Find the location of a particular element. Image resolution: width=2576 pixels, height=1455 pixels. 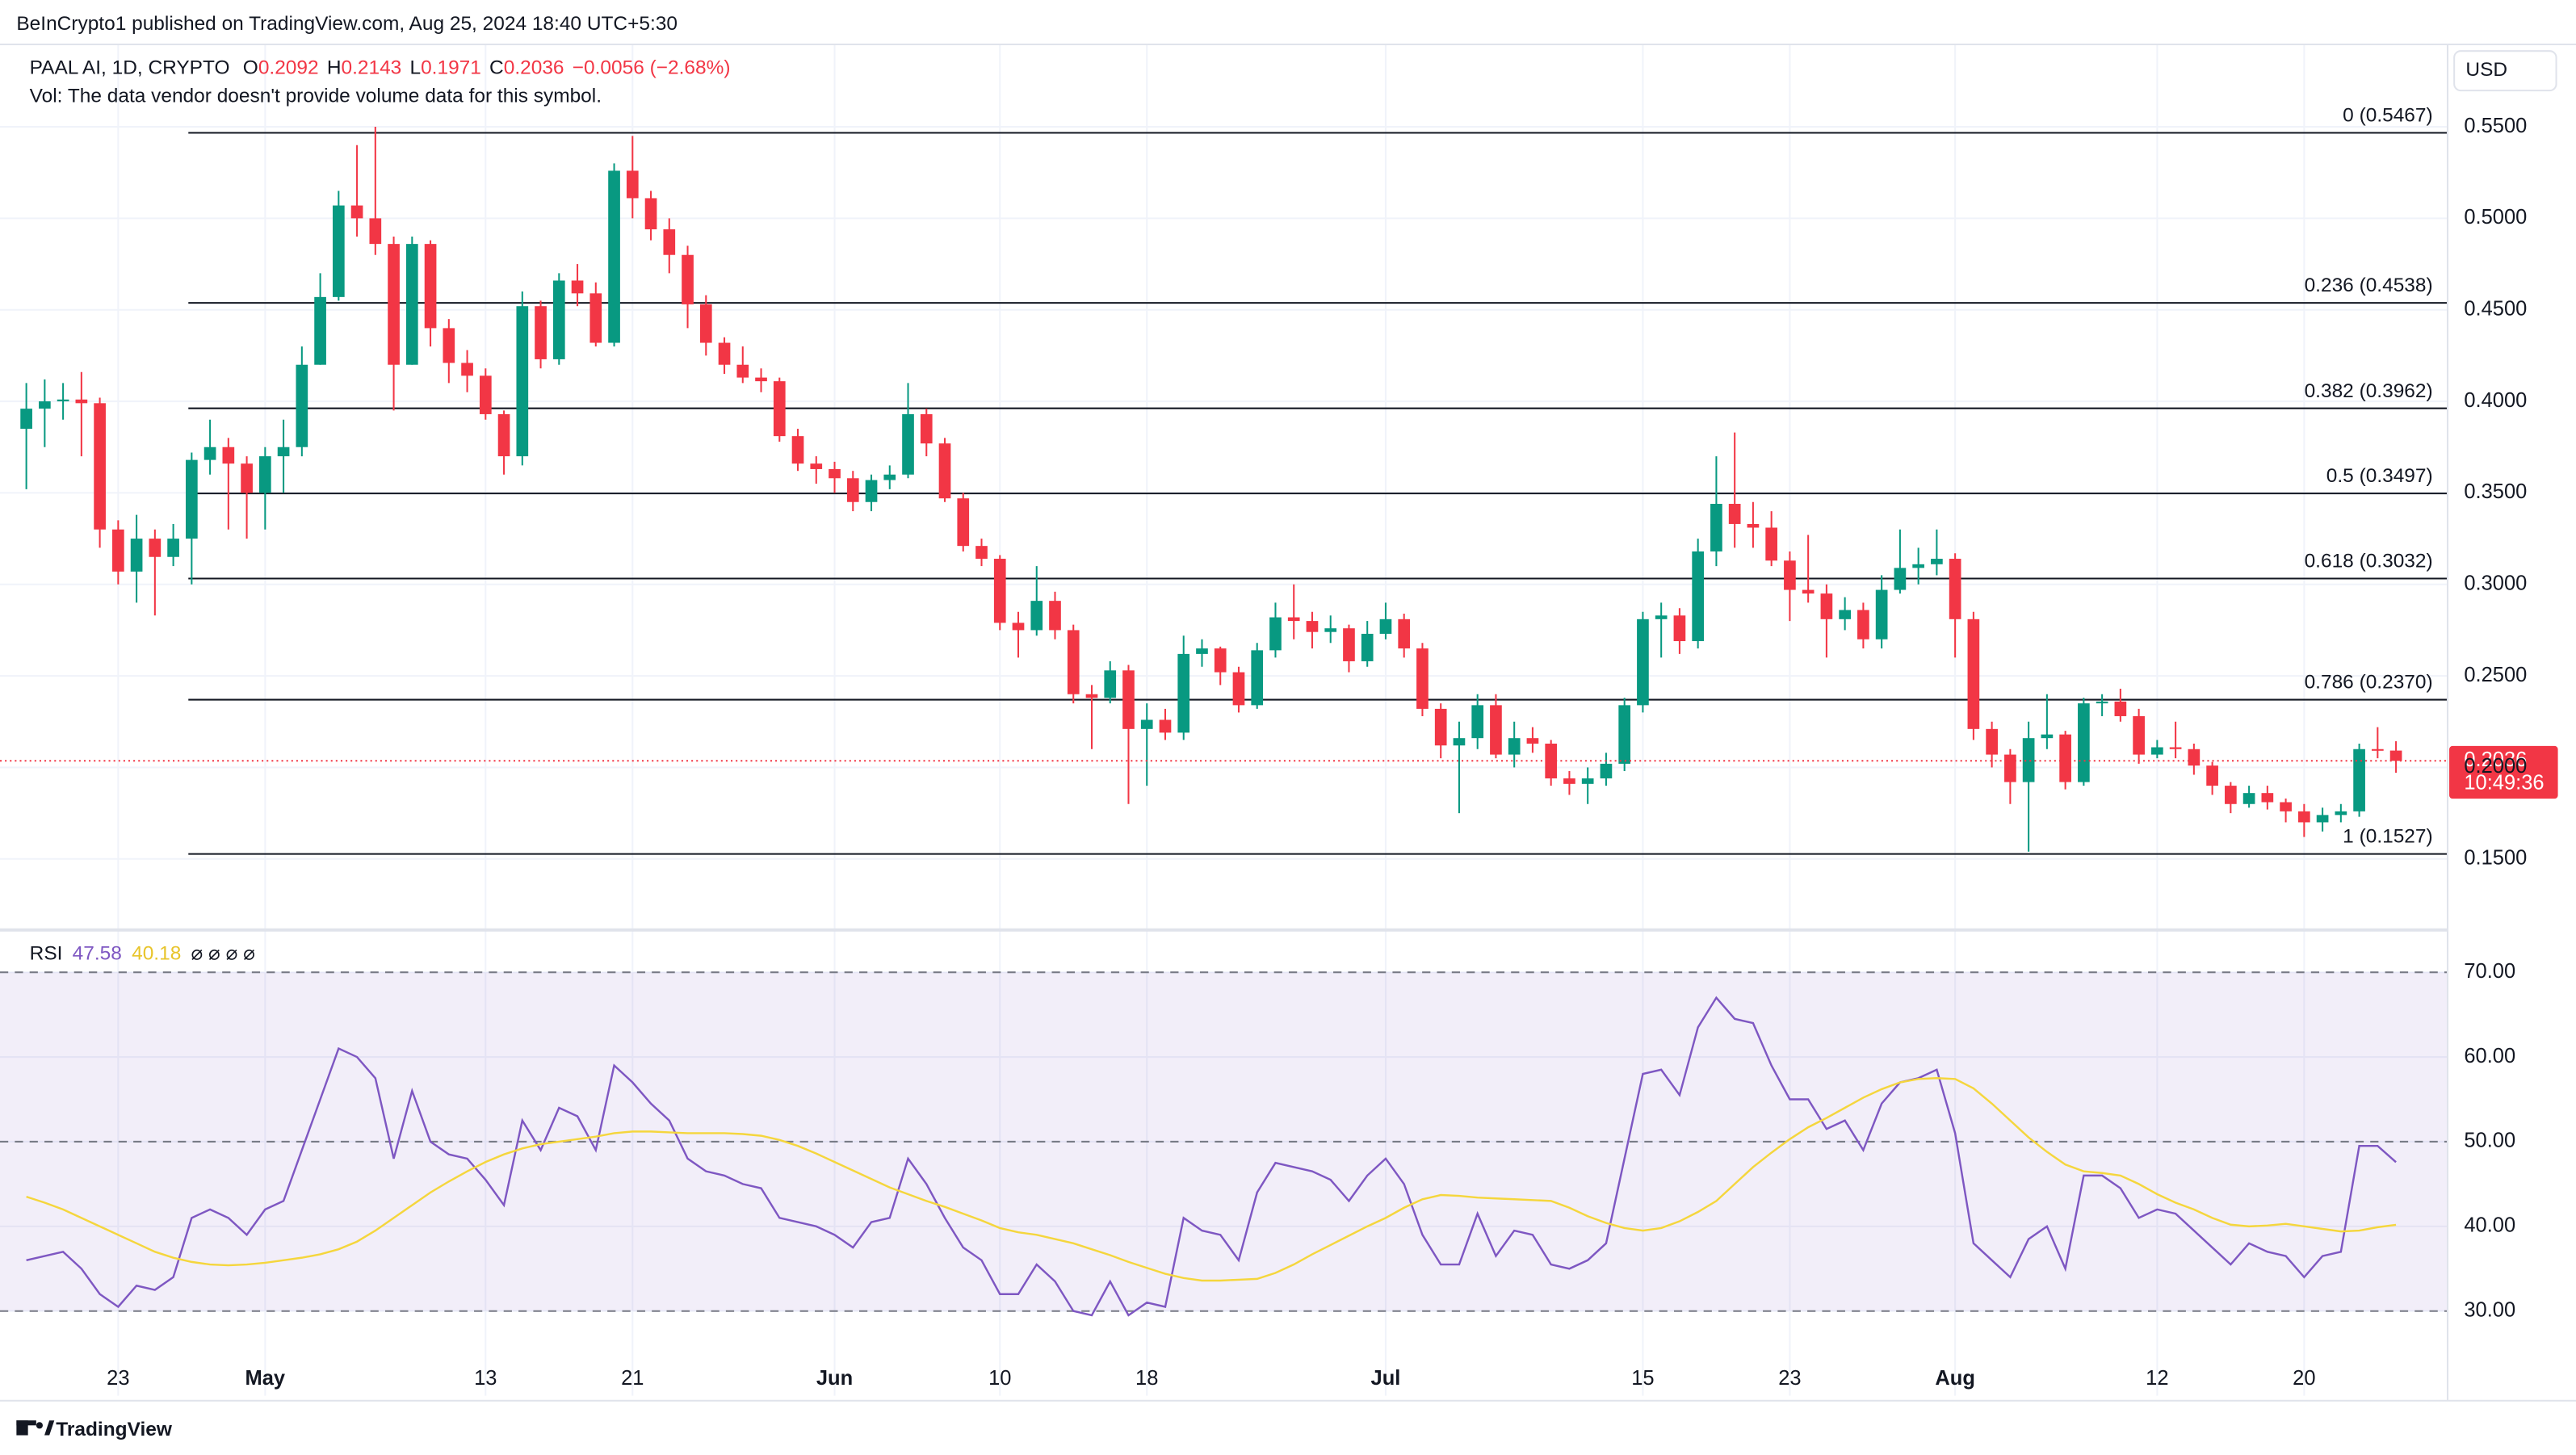

y-tick-label: 0.4500 is located at coordinates (2495, 308).